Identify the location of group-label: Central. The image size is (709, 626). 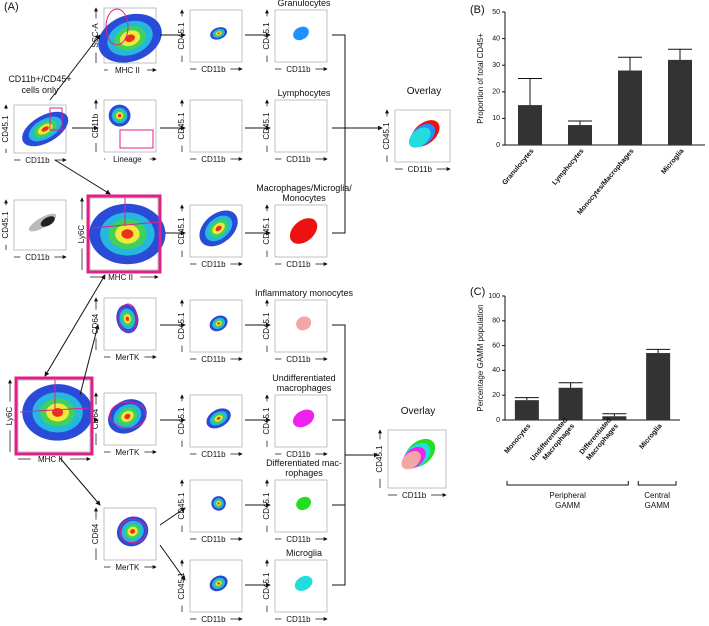
(657, 495).